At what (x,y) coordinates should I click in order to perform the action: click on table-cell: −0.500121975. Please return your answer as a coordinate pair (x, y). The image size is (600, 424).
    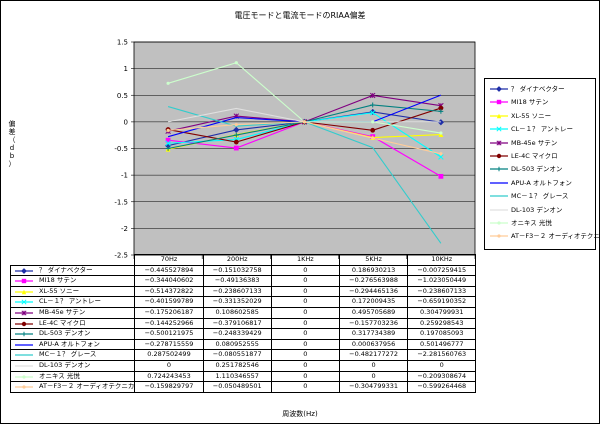
    Looking at the image, I should click on (169, 334).